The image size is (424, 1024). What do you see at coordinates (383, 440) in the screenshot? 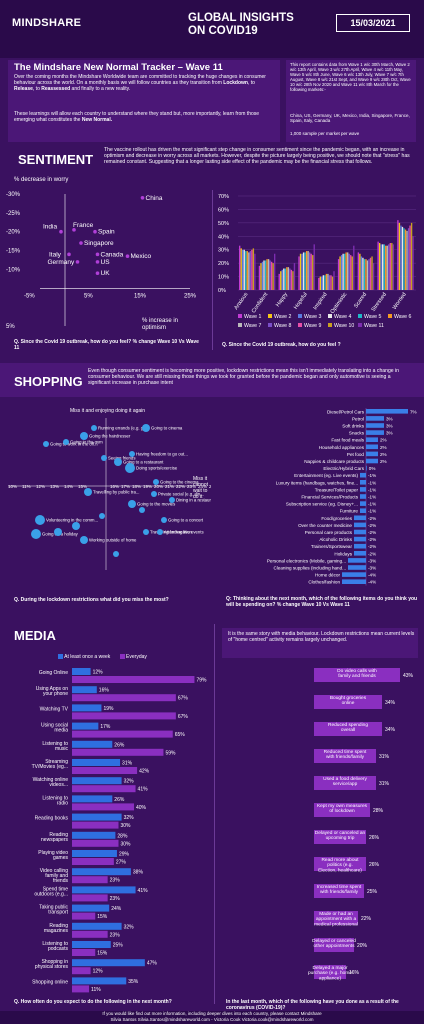
I see `spend-value-label: 2%` at bounding box center [383, 440].